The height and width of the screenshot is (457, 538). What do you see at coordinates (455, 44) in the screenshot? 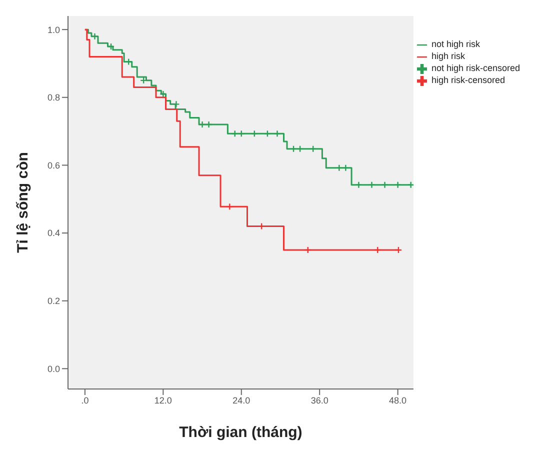
I see `legend-label: not high risk` at bounding box center [455, 44].